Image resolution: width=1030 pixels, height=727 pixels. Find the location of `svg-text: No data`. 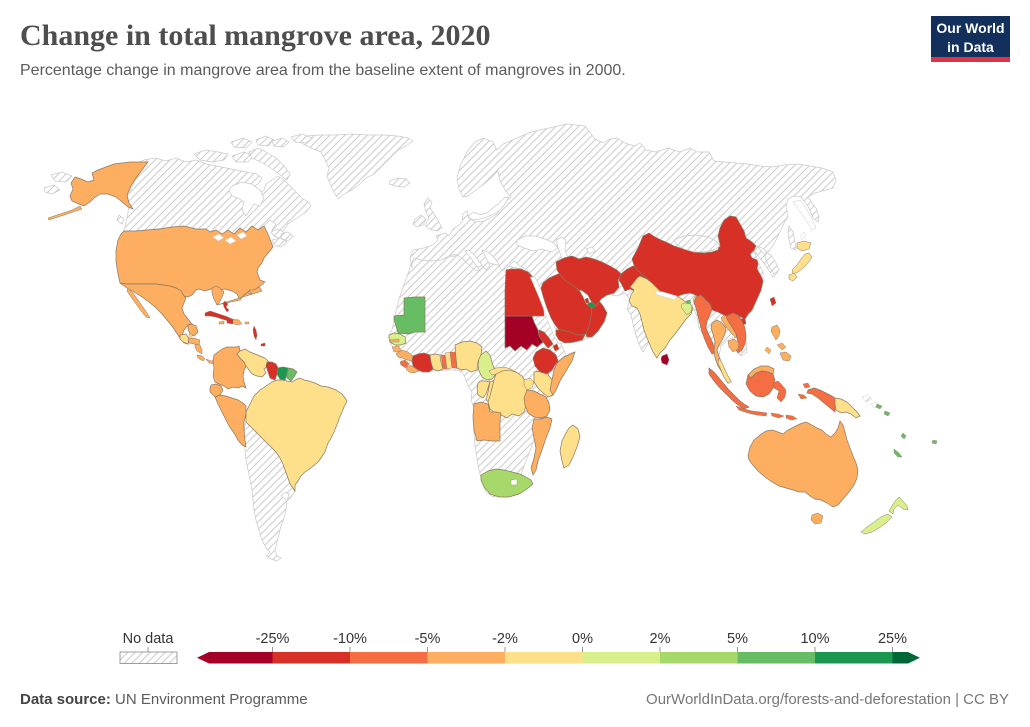

svg-text: No data is located at coordinates (149, 639).